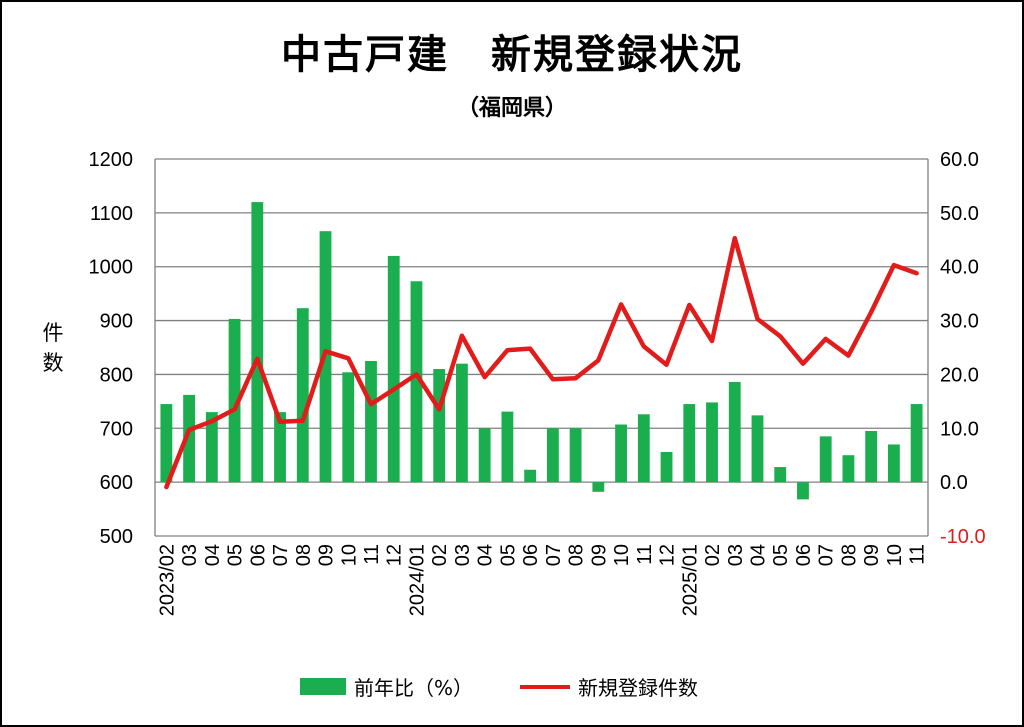  I want to click on y-right-tick-label: 50.0, so click(959, 214).